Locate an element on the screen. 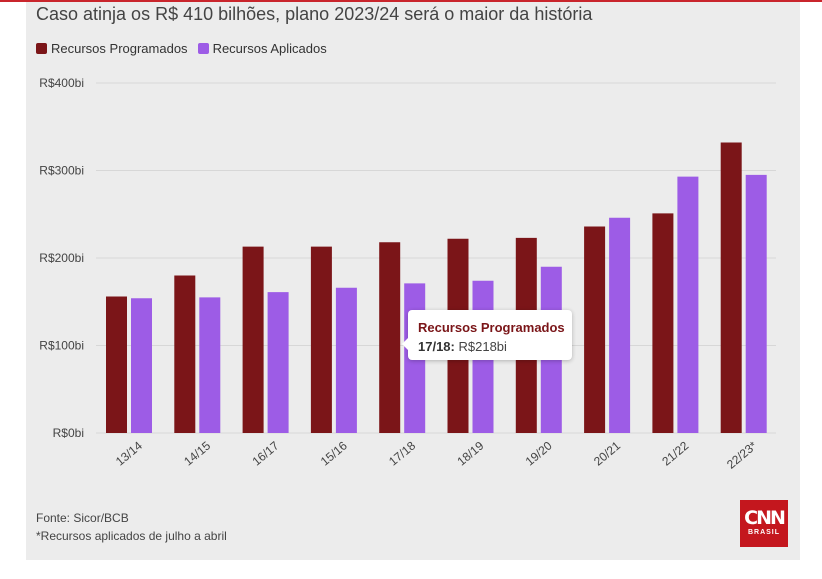  x-tick-label: 21/22 is located at coordinates (675, 453).